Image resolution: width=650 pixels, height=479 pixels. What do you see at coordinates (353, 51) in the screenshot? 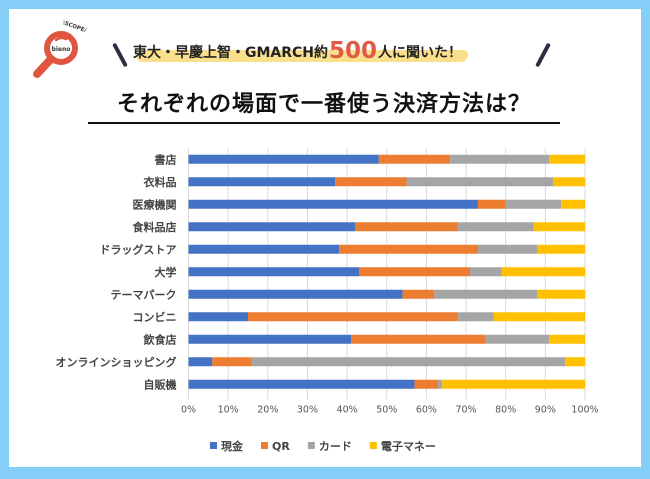
I see `subtitle-number: 500` at bounding box center [353, 51].